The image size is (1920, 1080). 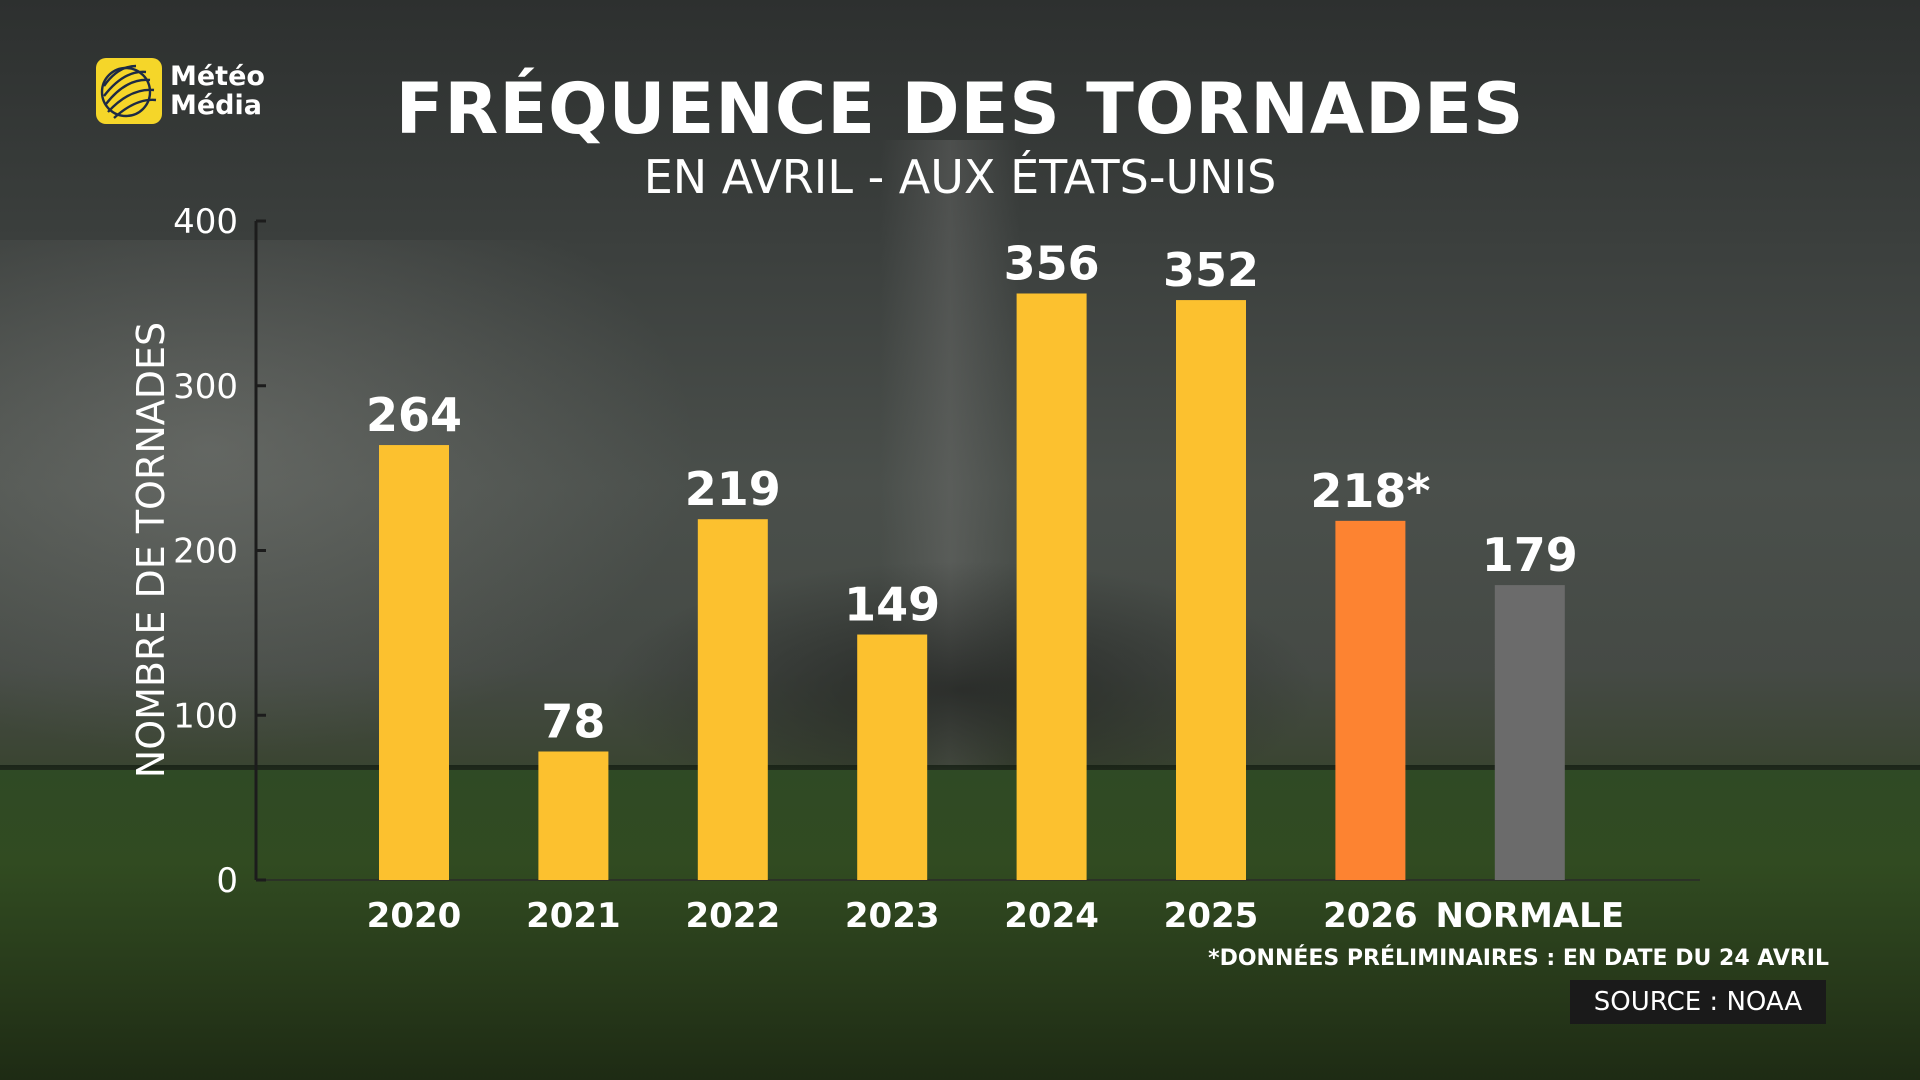 I want to click on logo-globe-icon, so click(x=129, y=91).